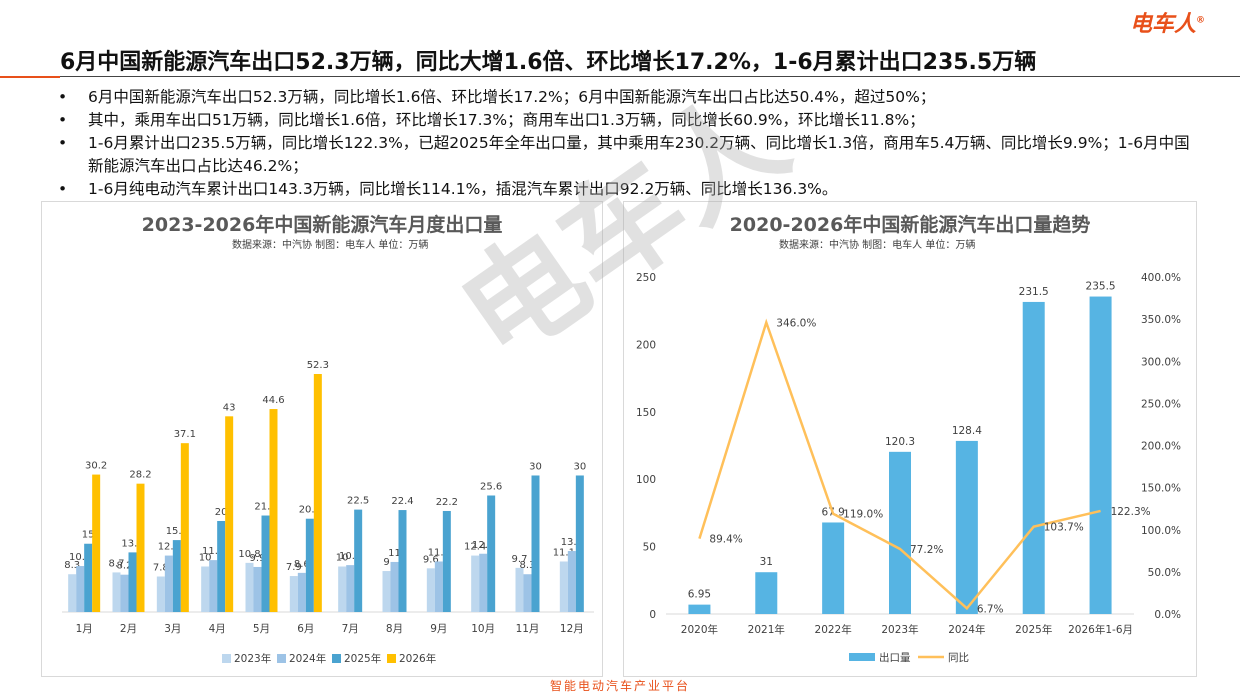 This screenshot has width=1240, height=697. What do you see at coordinates (281, 658) in the screenshot?
I see `legend-swatch-2024年` at bounding box center [281, 658].